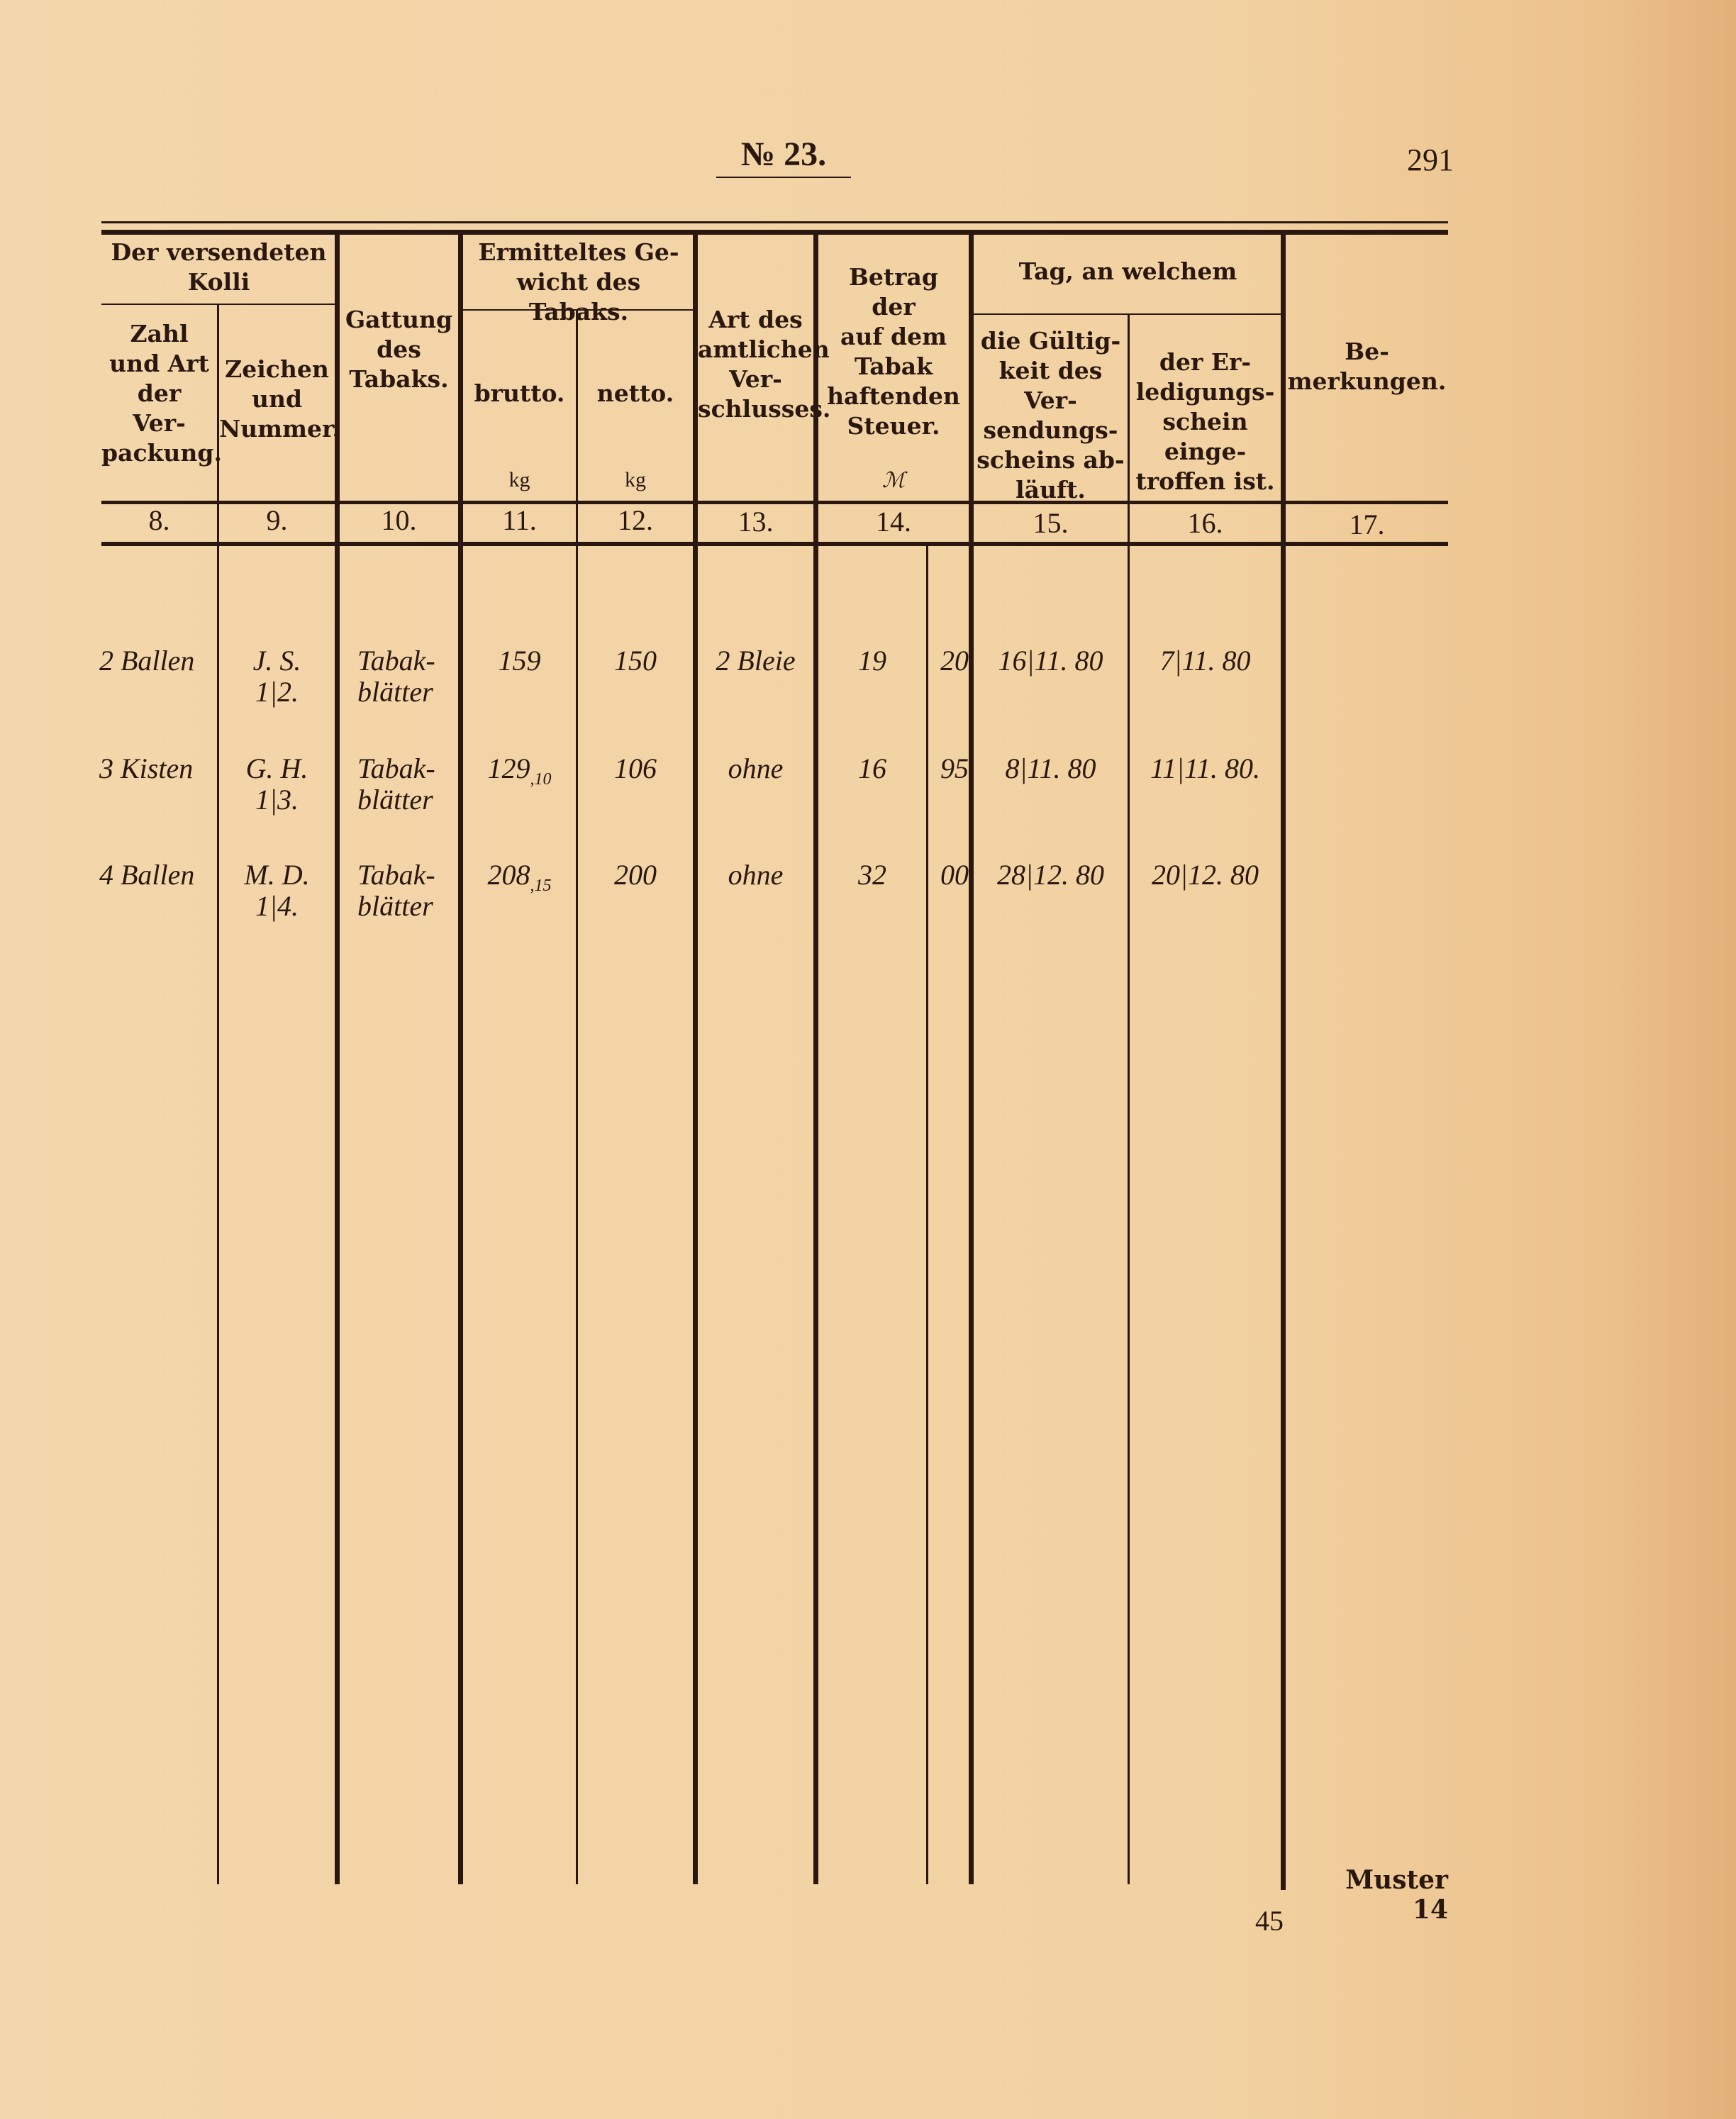  I want to click on cell-packung: 2 Ballen, so click(158, 661).